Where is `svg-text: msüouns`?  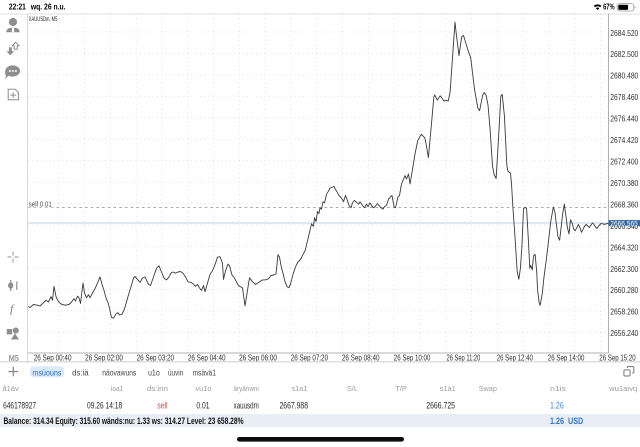
svg-text: msüouns is located at coordinates (46, 372).